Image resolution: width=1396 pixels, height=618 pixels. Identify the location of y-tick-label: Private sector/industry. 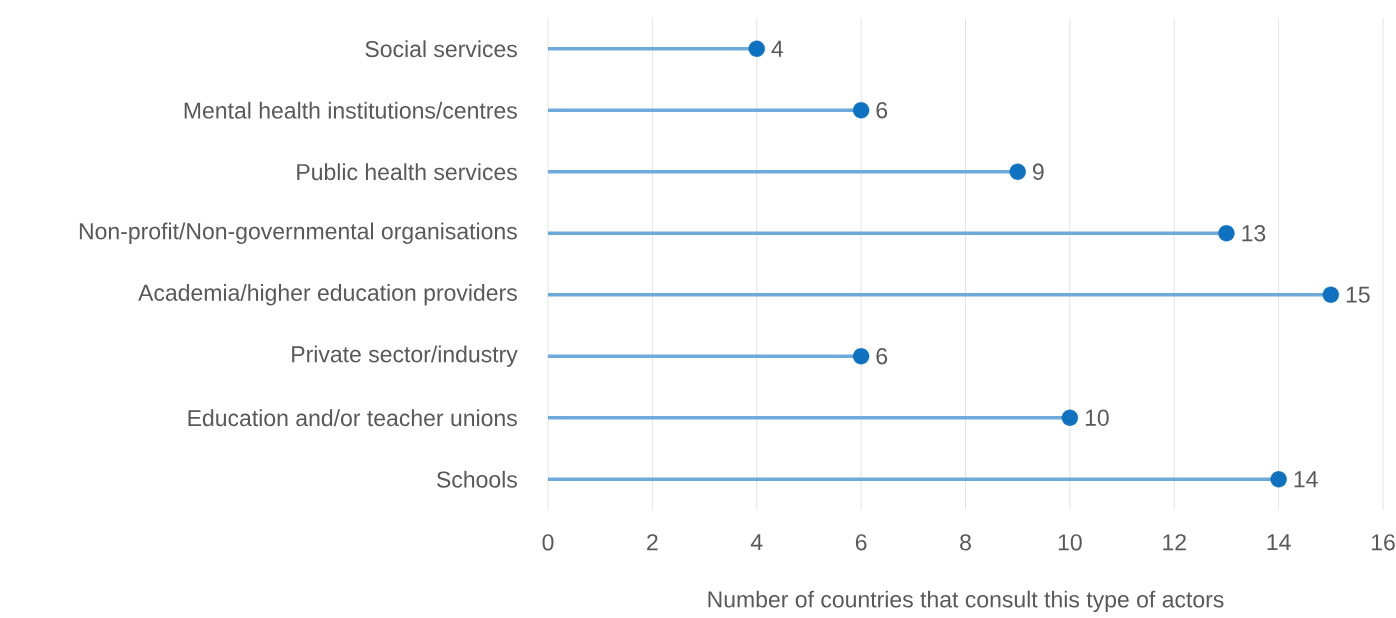
(405, 356).